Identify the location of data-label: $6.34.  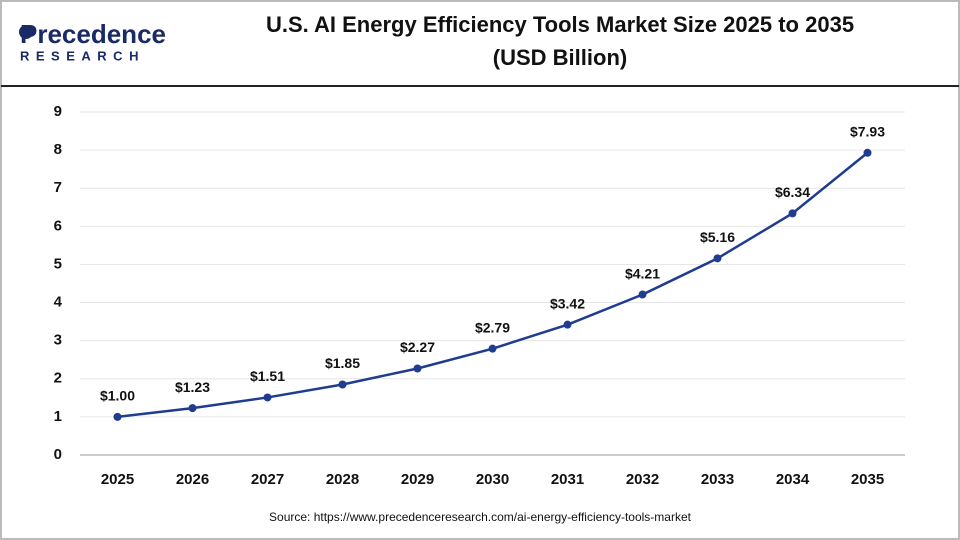
(792, 192).